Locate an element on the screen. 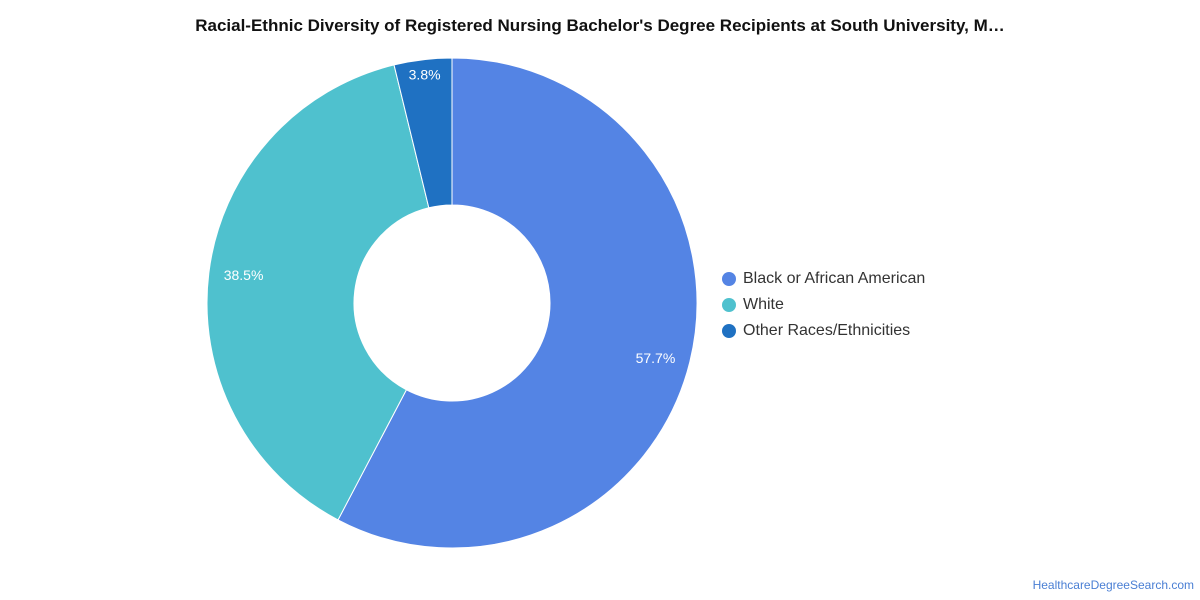 The height and width of the screenshot is (600, 1200). slice-value-label: 3.8% is located at coordinates (425, 75).